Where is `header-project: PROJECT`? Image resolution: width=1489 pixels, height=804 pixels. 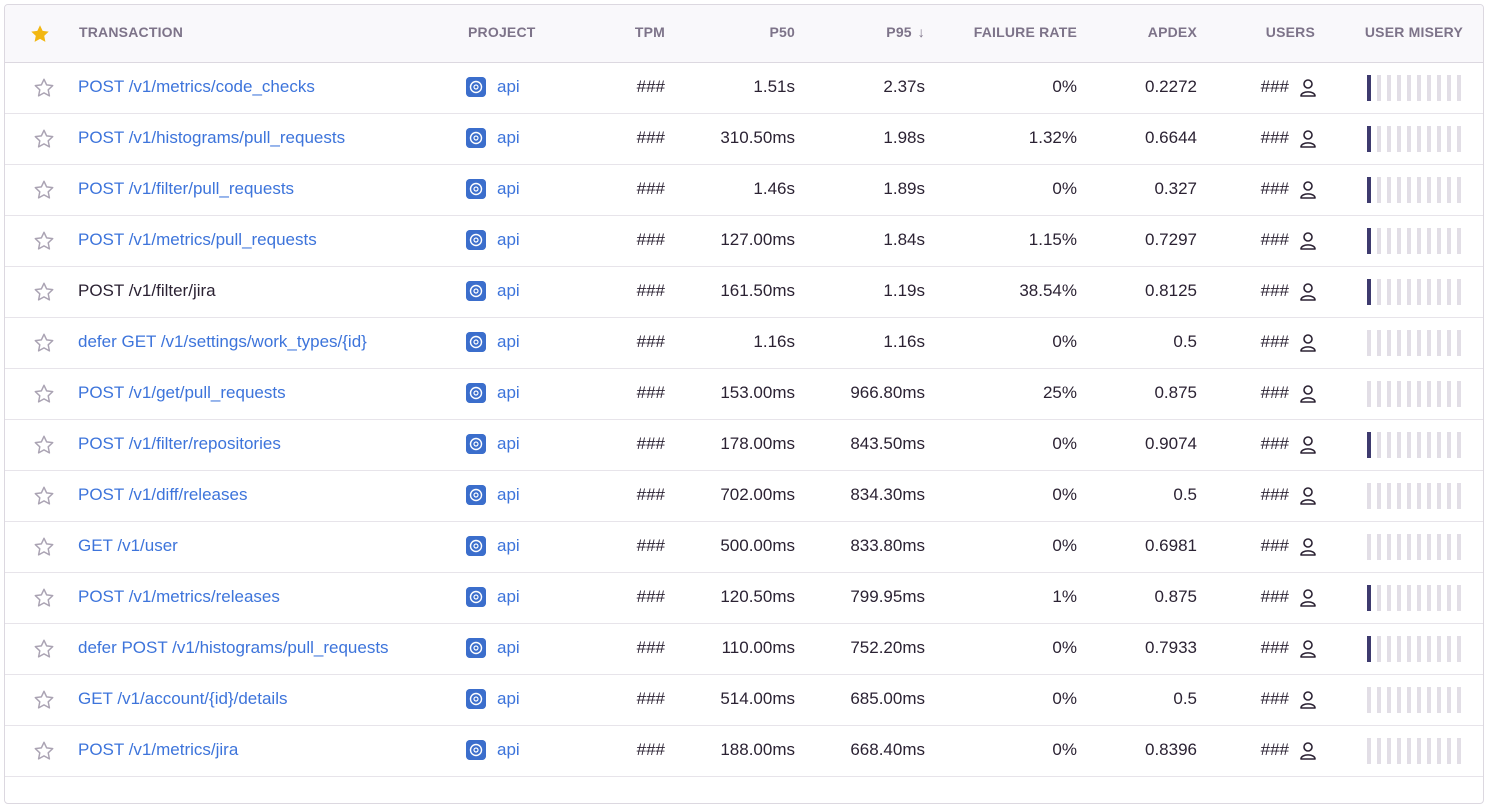 header-project: PROJECT is located at coordinates (502, 32).